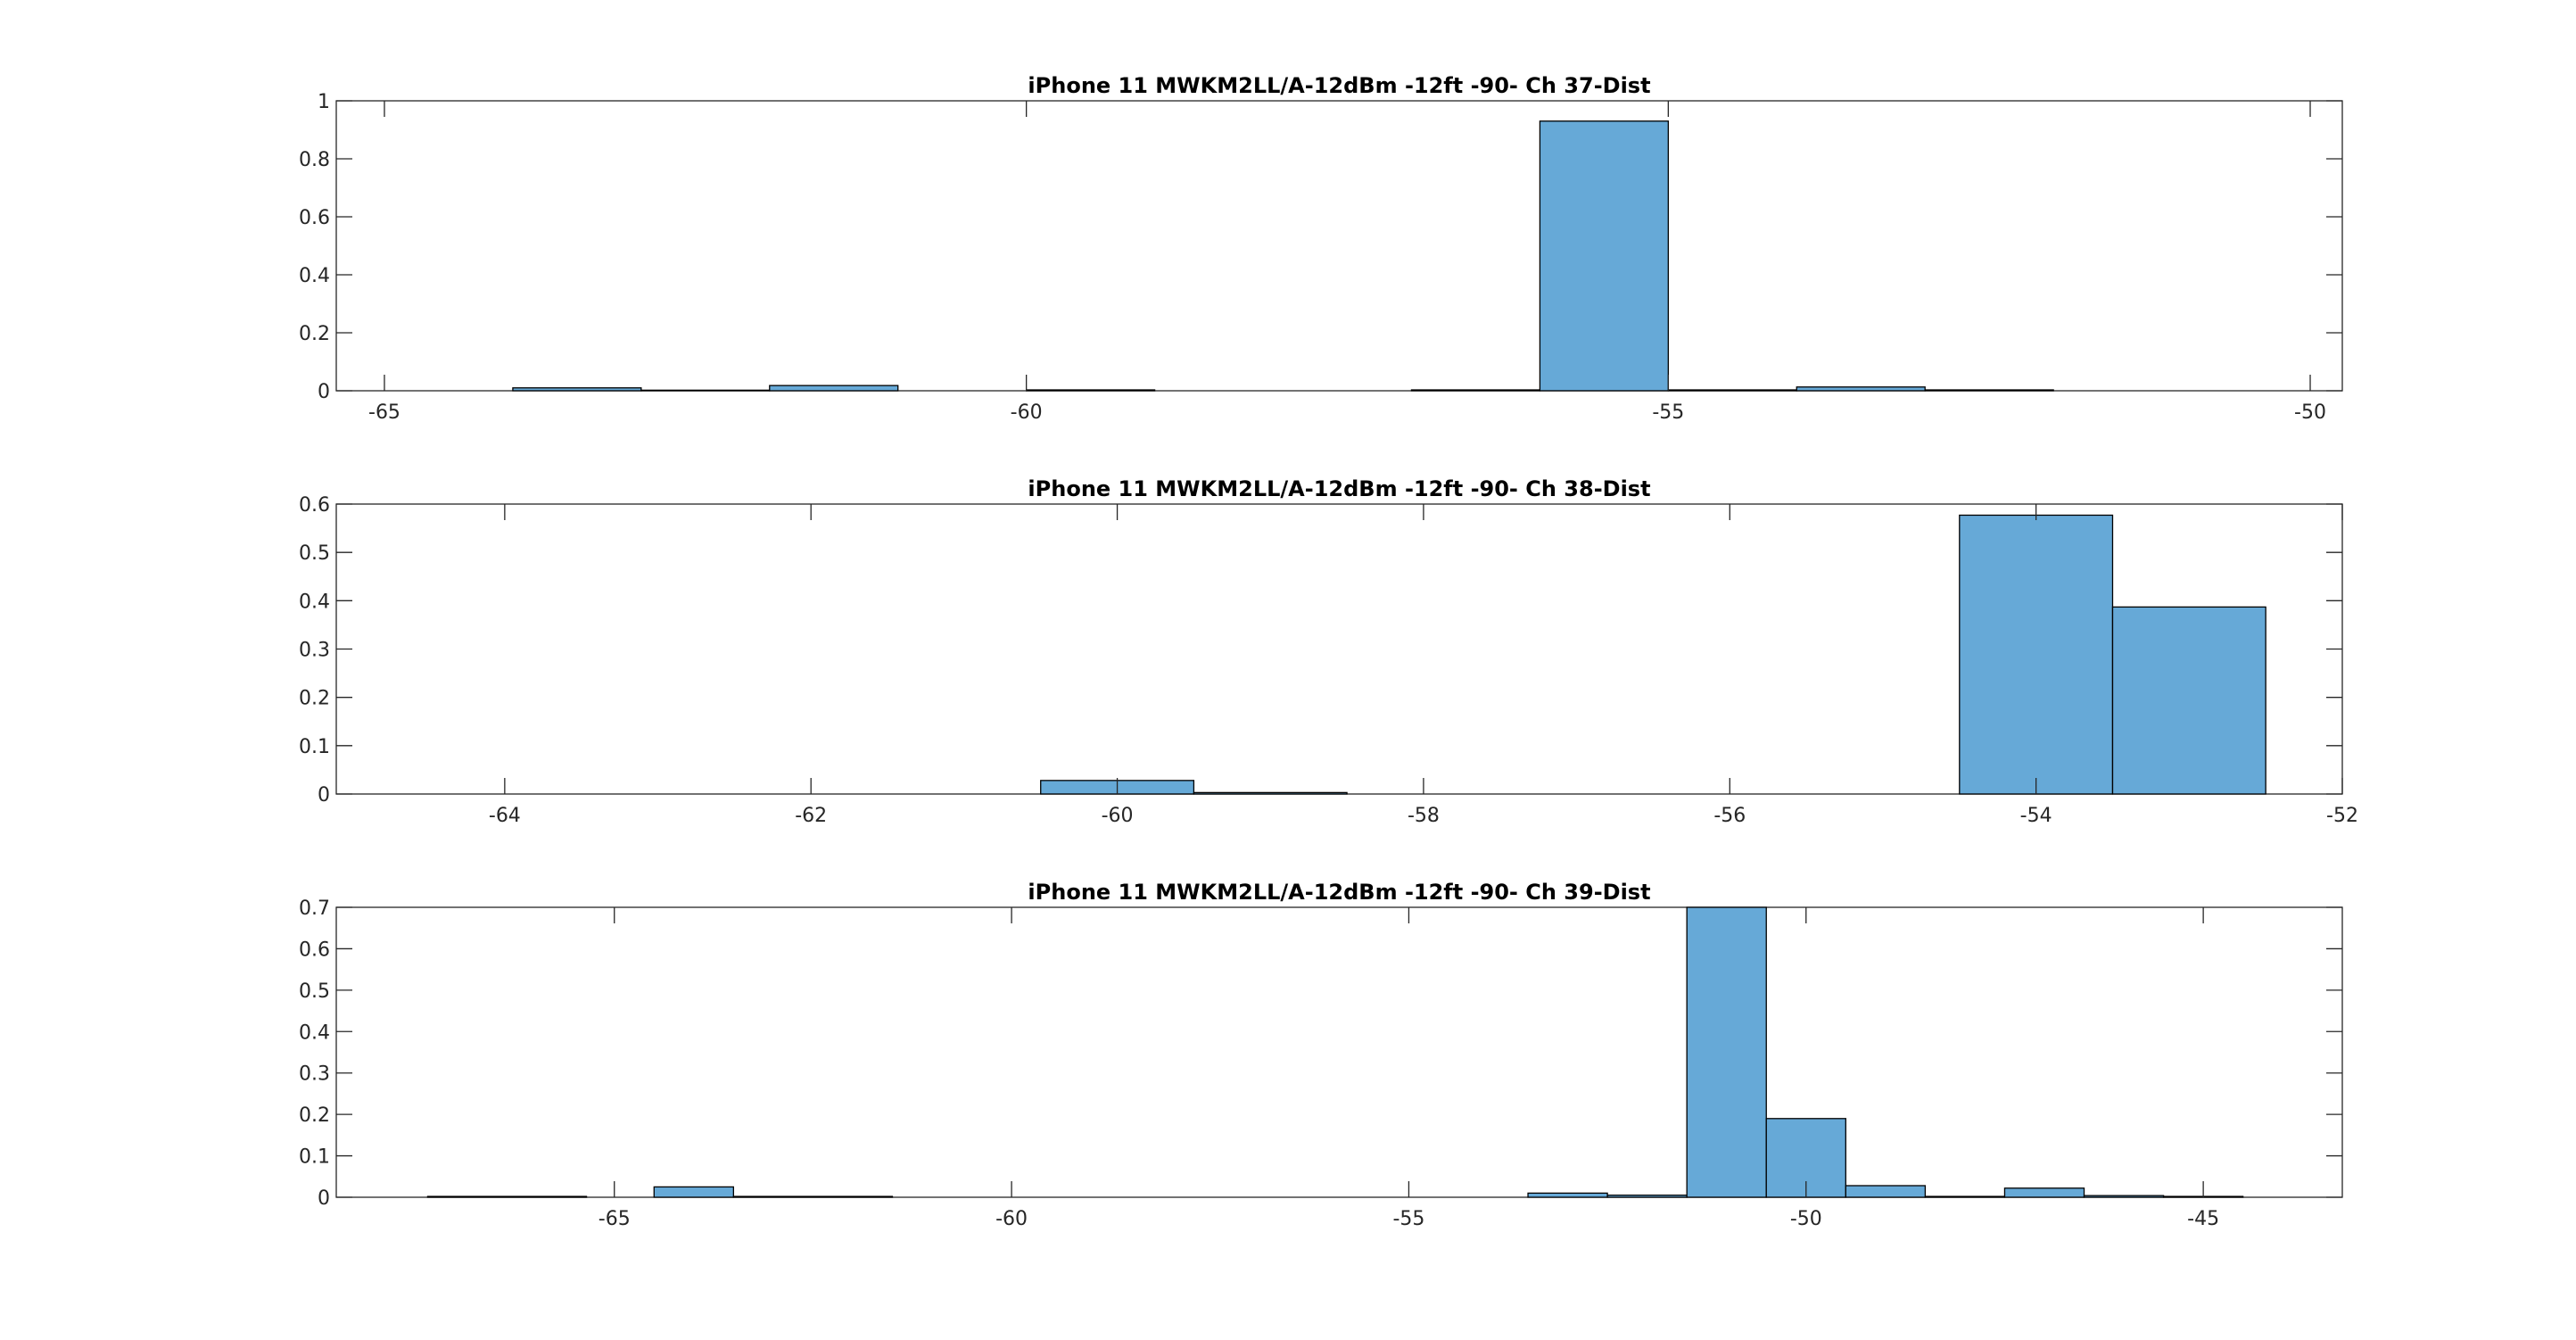 The height and width of the screenshot is (1340, 2576). Describe the element at coordinates (1424, 816) in the screenshot. I see `x-tick-label: -58` at that location.